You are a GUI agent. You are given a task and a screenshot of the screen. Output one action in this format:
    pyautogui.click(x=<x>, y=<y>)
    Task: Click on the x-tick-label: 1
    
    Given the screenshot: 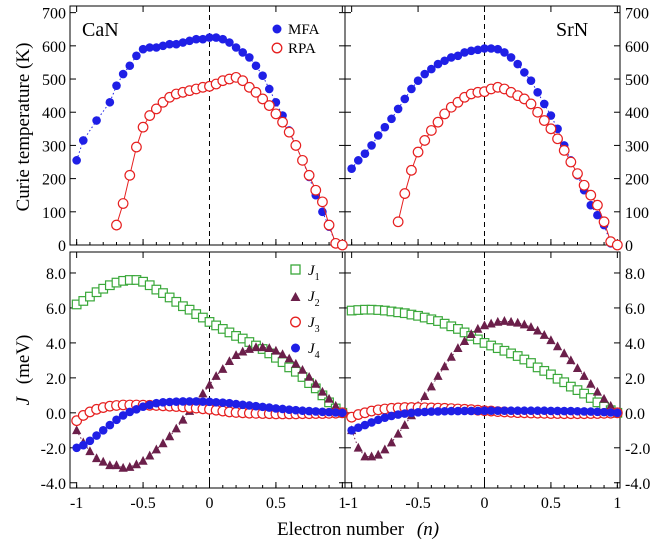 What is the action you would take?
    pyautogui.click(x=342, y=503)
    